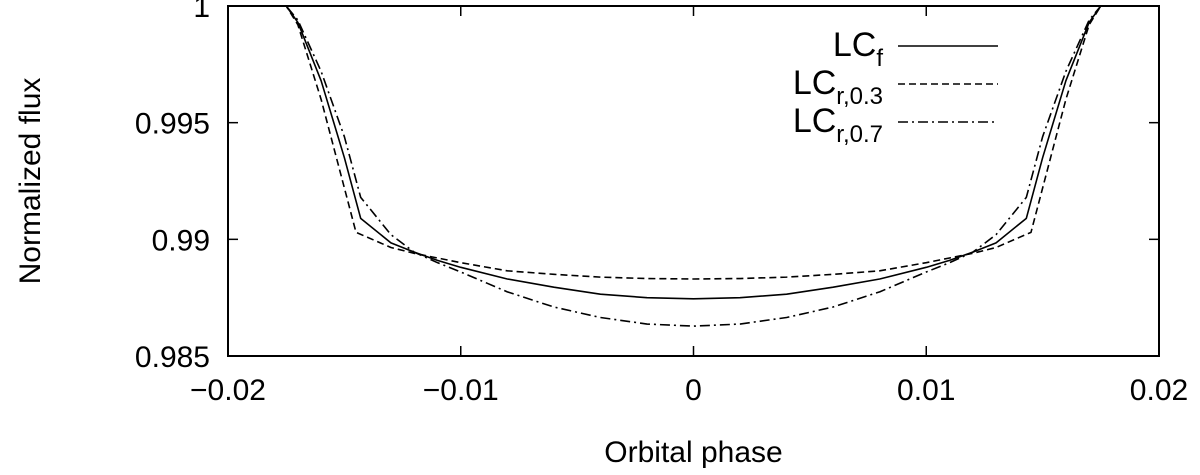  What do you see at coordinates (879, 58) in the screenshot?
I see `legend-label-subscript: f` at bounding box center [879, 58].